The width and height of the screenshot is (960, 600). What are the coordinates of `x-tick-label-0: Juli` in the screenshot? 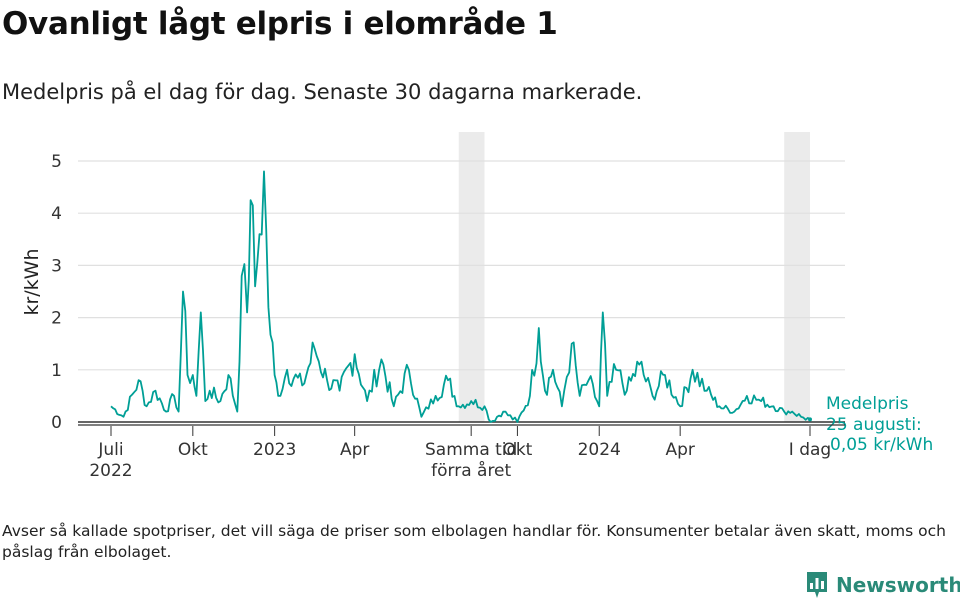 It's located at (110, 450).